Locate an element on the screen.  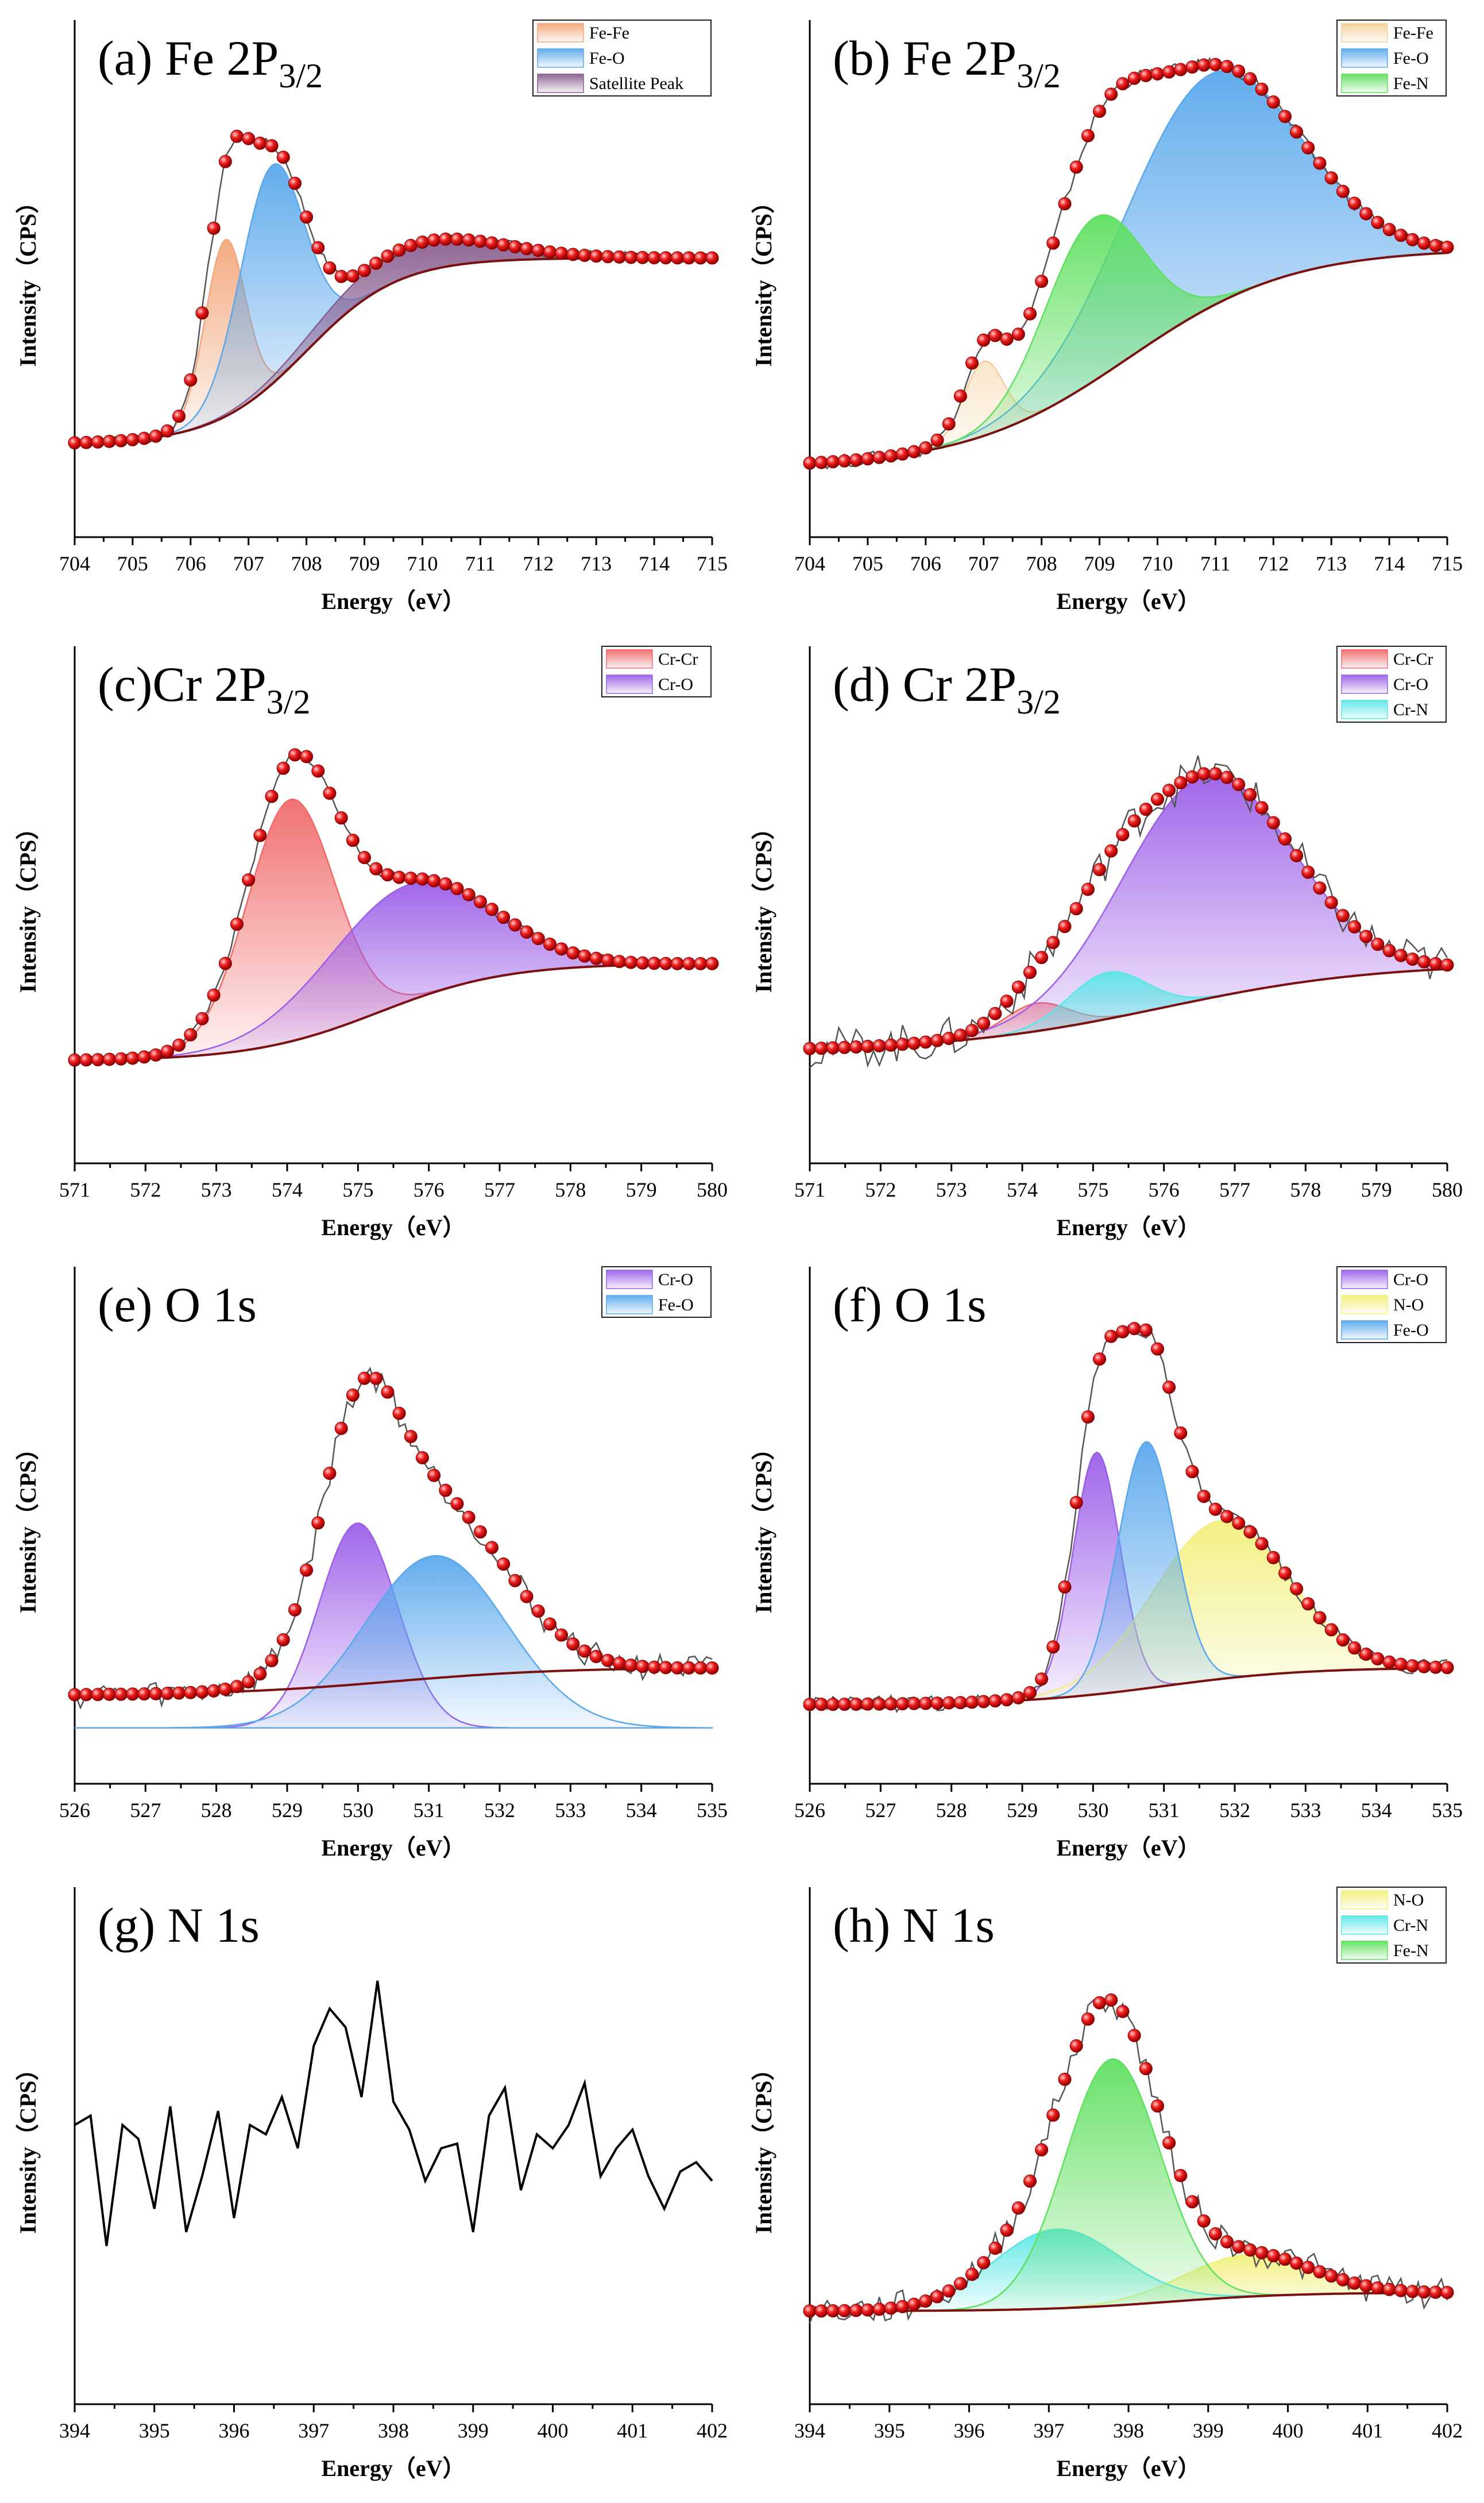
x-tick-label: 534 is located at coordinates (641, 1811).